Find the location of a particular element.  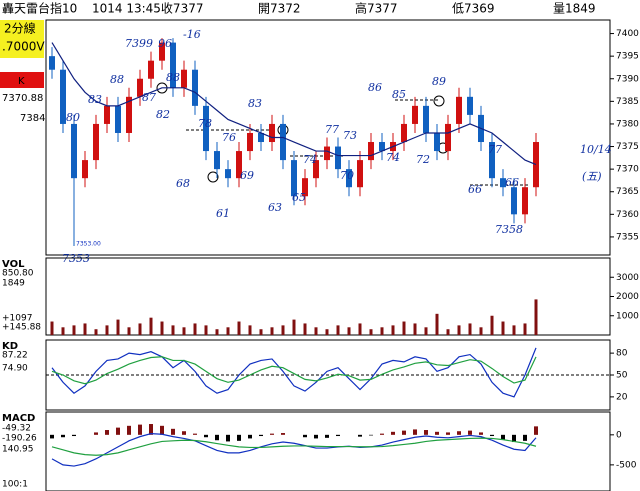

annotation: 65 is located at coordinates (299, 197).